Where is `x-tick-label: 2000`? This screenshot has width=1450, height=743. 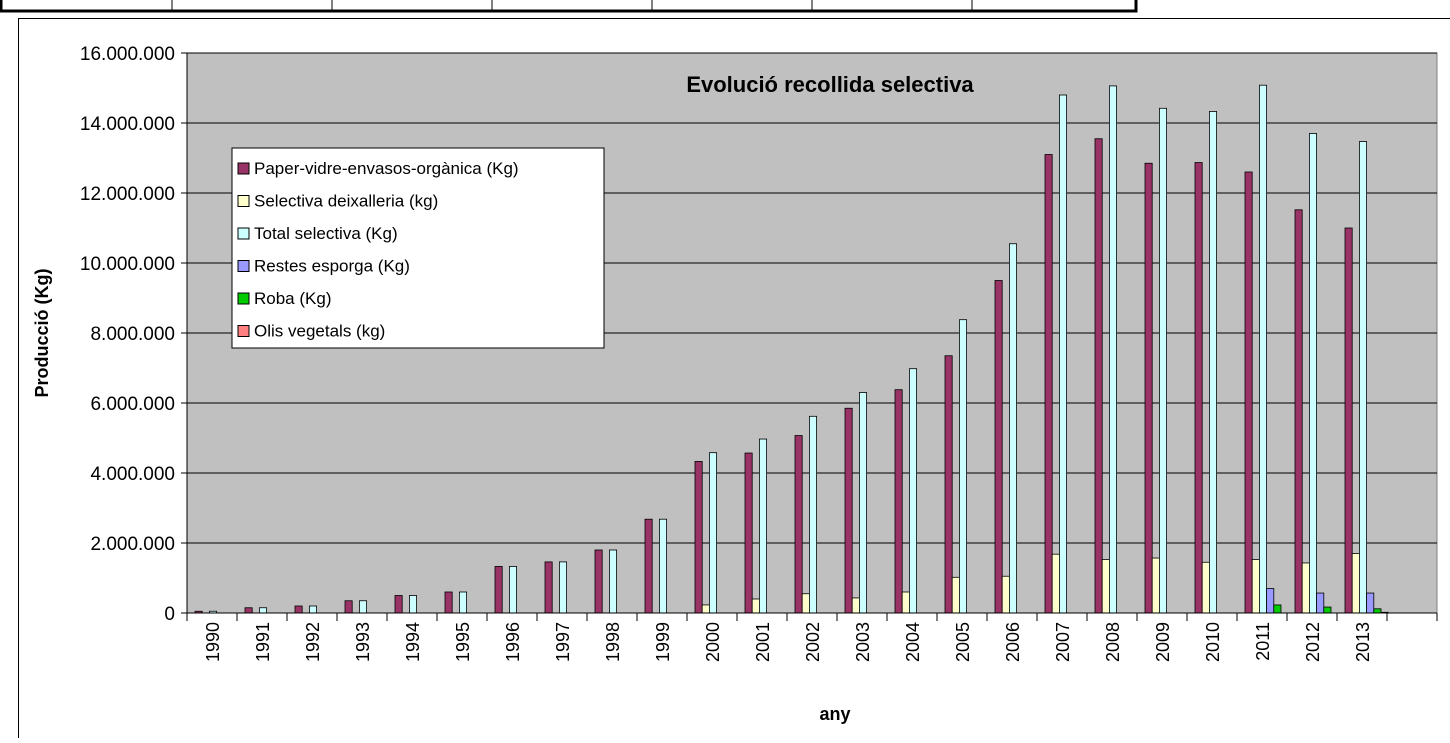
x-tick-label: 2000 is located at coordinates (713, 642).